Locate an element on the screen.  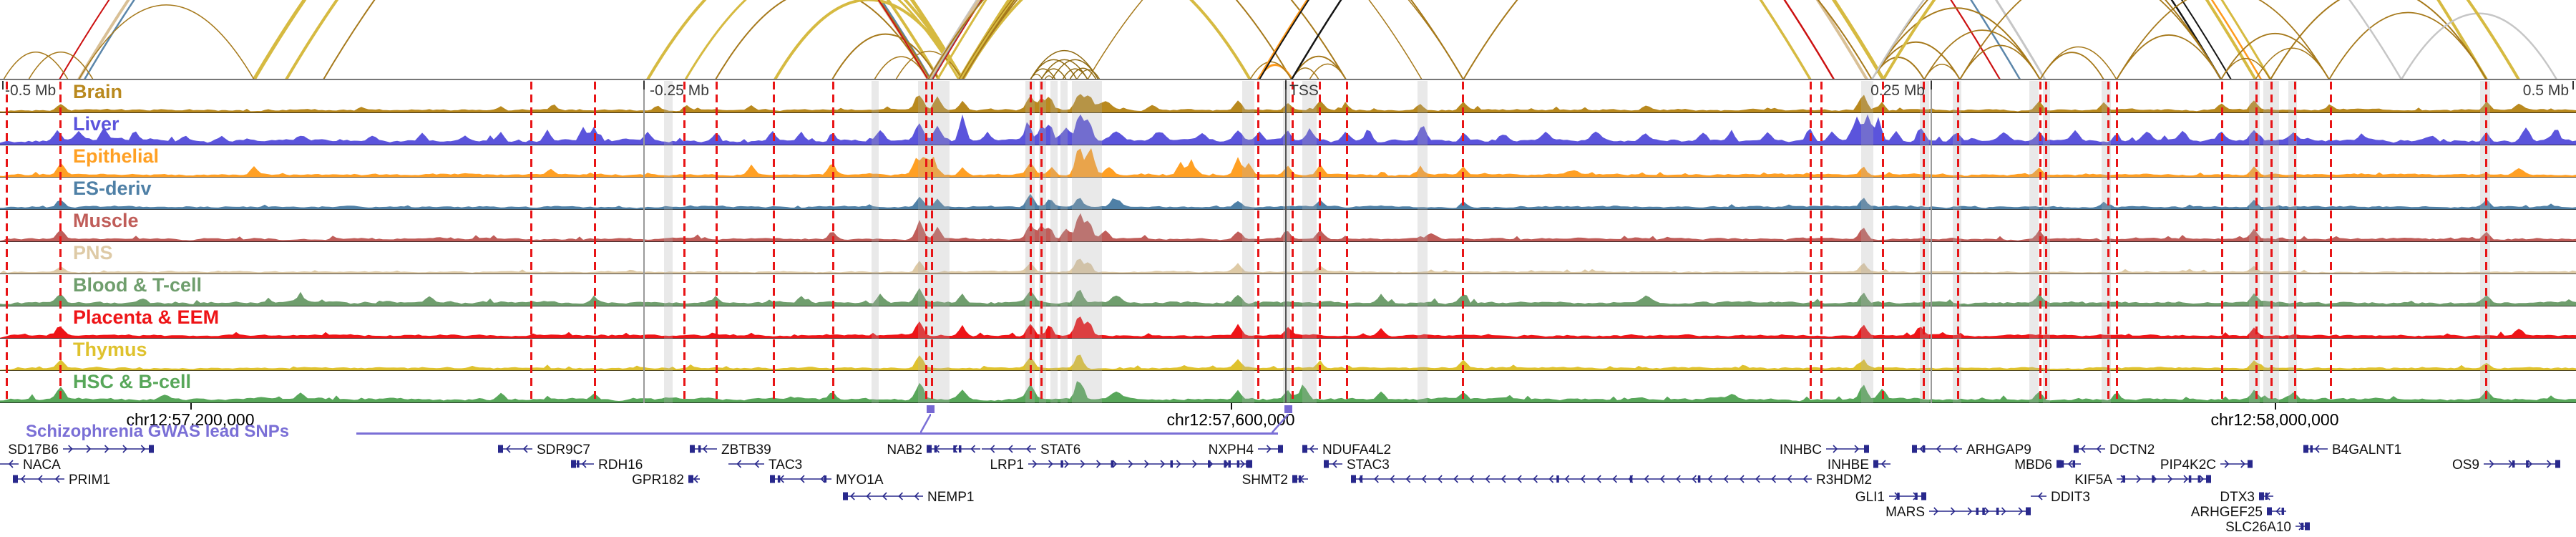
gene-stac3: STAC3 is located at coordinates (1357, 465).